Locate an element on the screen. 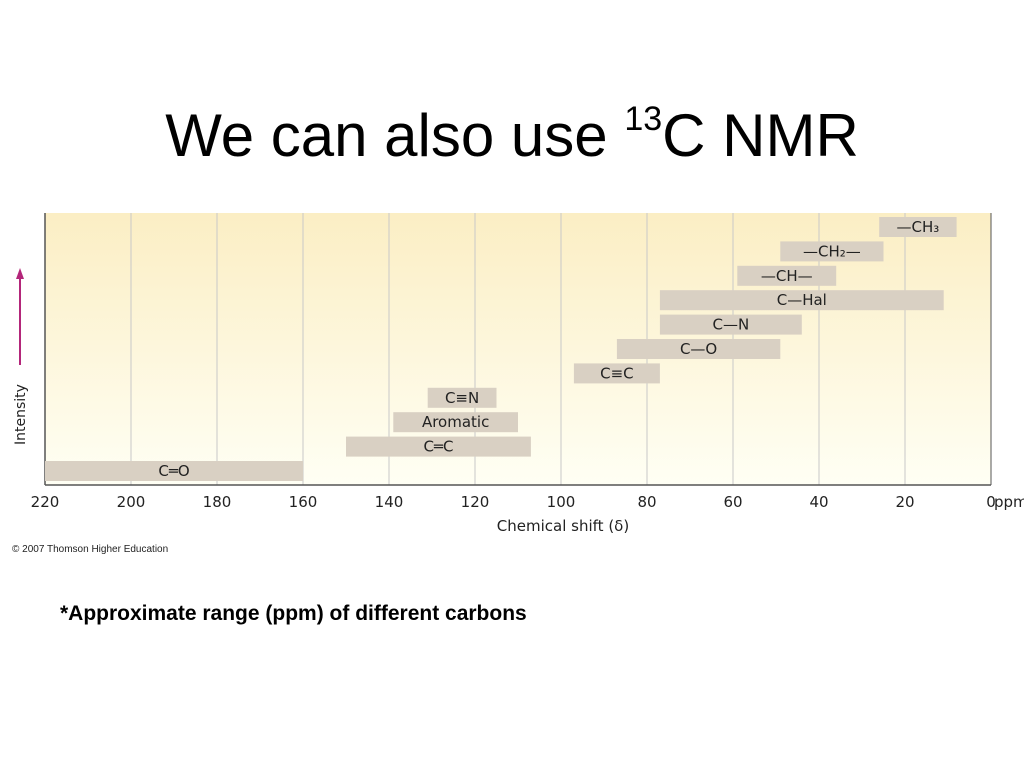 The width and height of the screenshot is (1024, 768). x-tick-label: 160 is located at coordinates (303, 502).